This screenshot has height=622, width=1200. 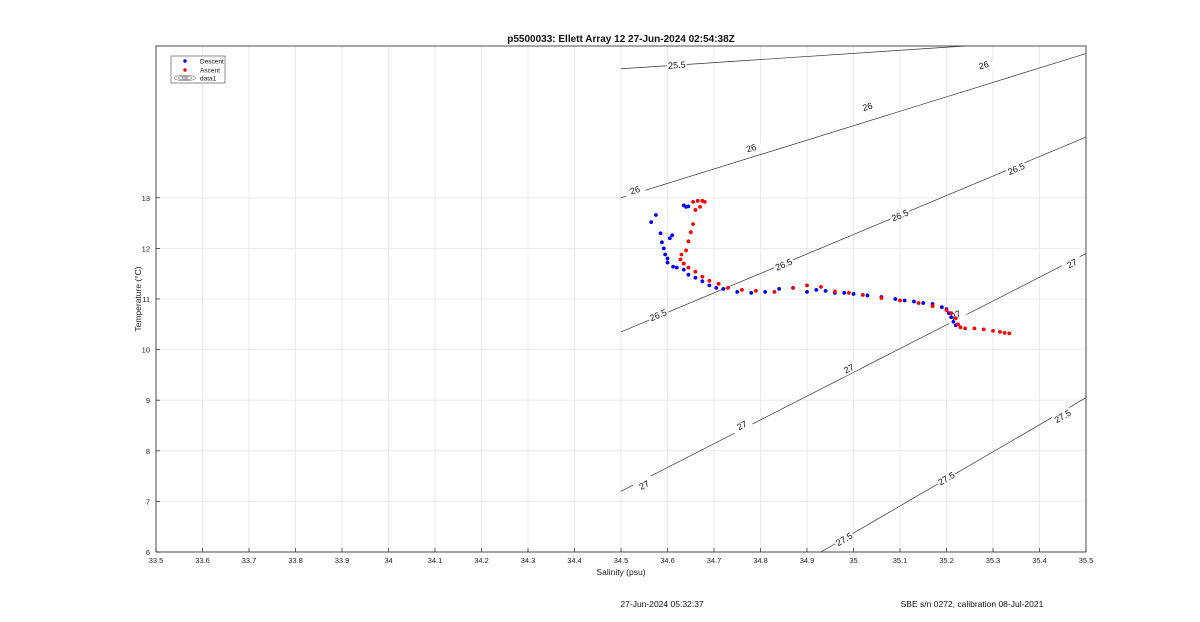 What do you see at coordinates (138, 298) in the screenshot?
I see `y-axis-label: Temperature (°C)` at bounding box center [138, 298].